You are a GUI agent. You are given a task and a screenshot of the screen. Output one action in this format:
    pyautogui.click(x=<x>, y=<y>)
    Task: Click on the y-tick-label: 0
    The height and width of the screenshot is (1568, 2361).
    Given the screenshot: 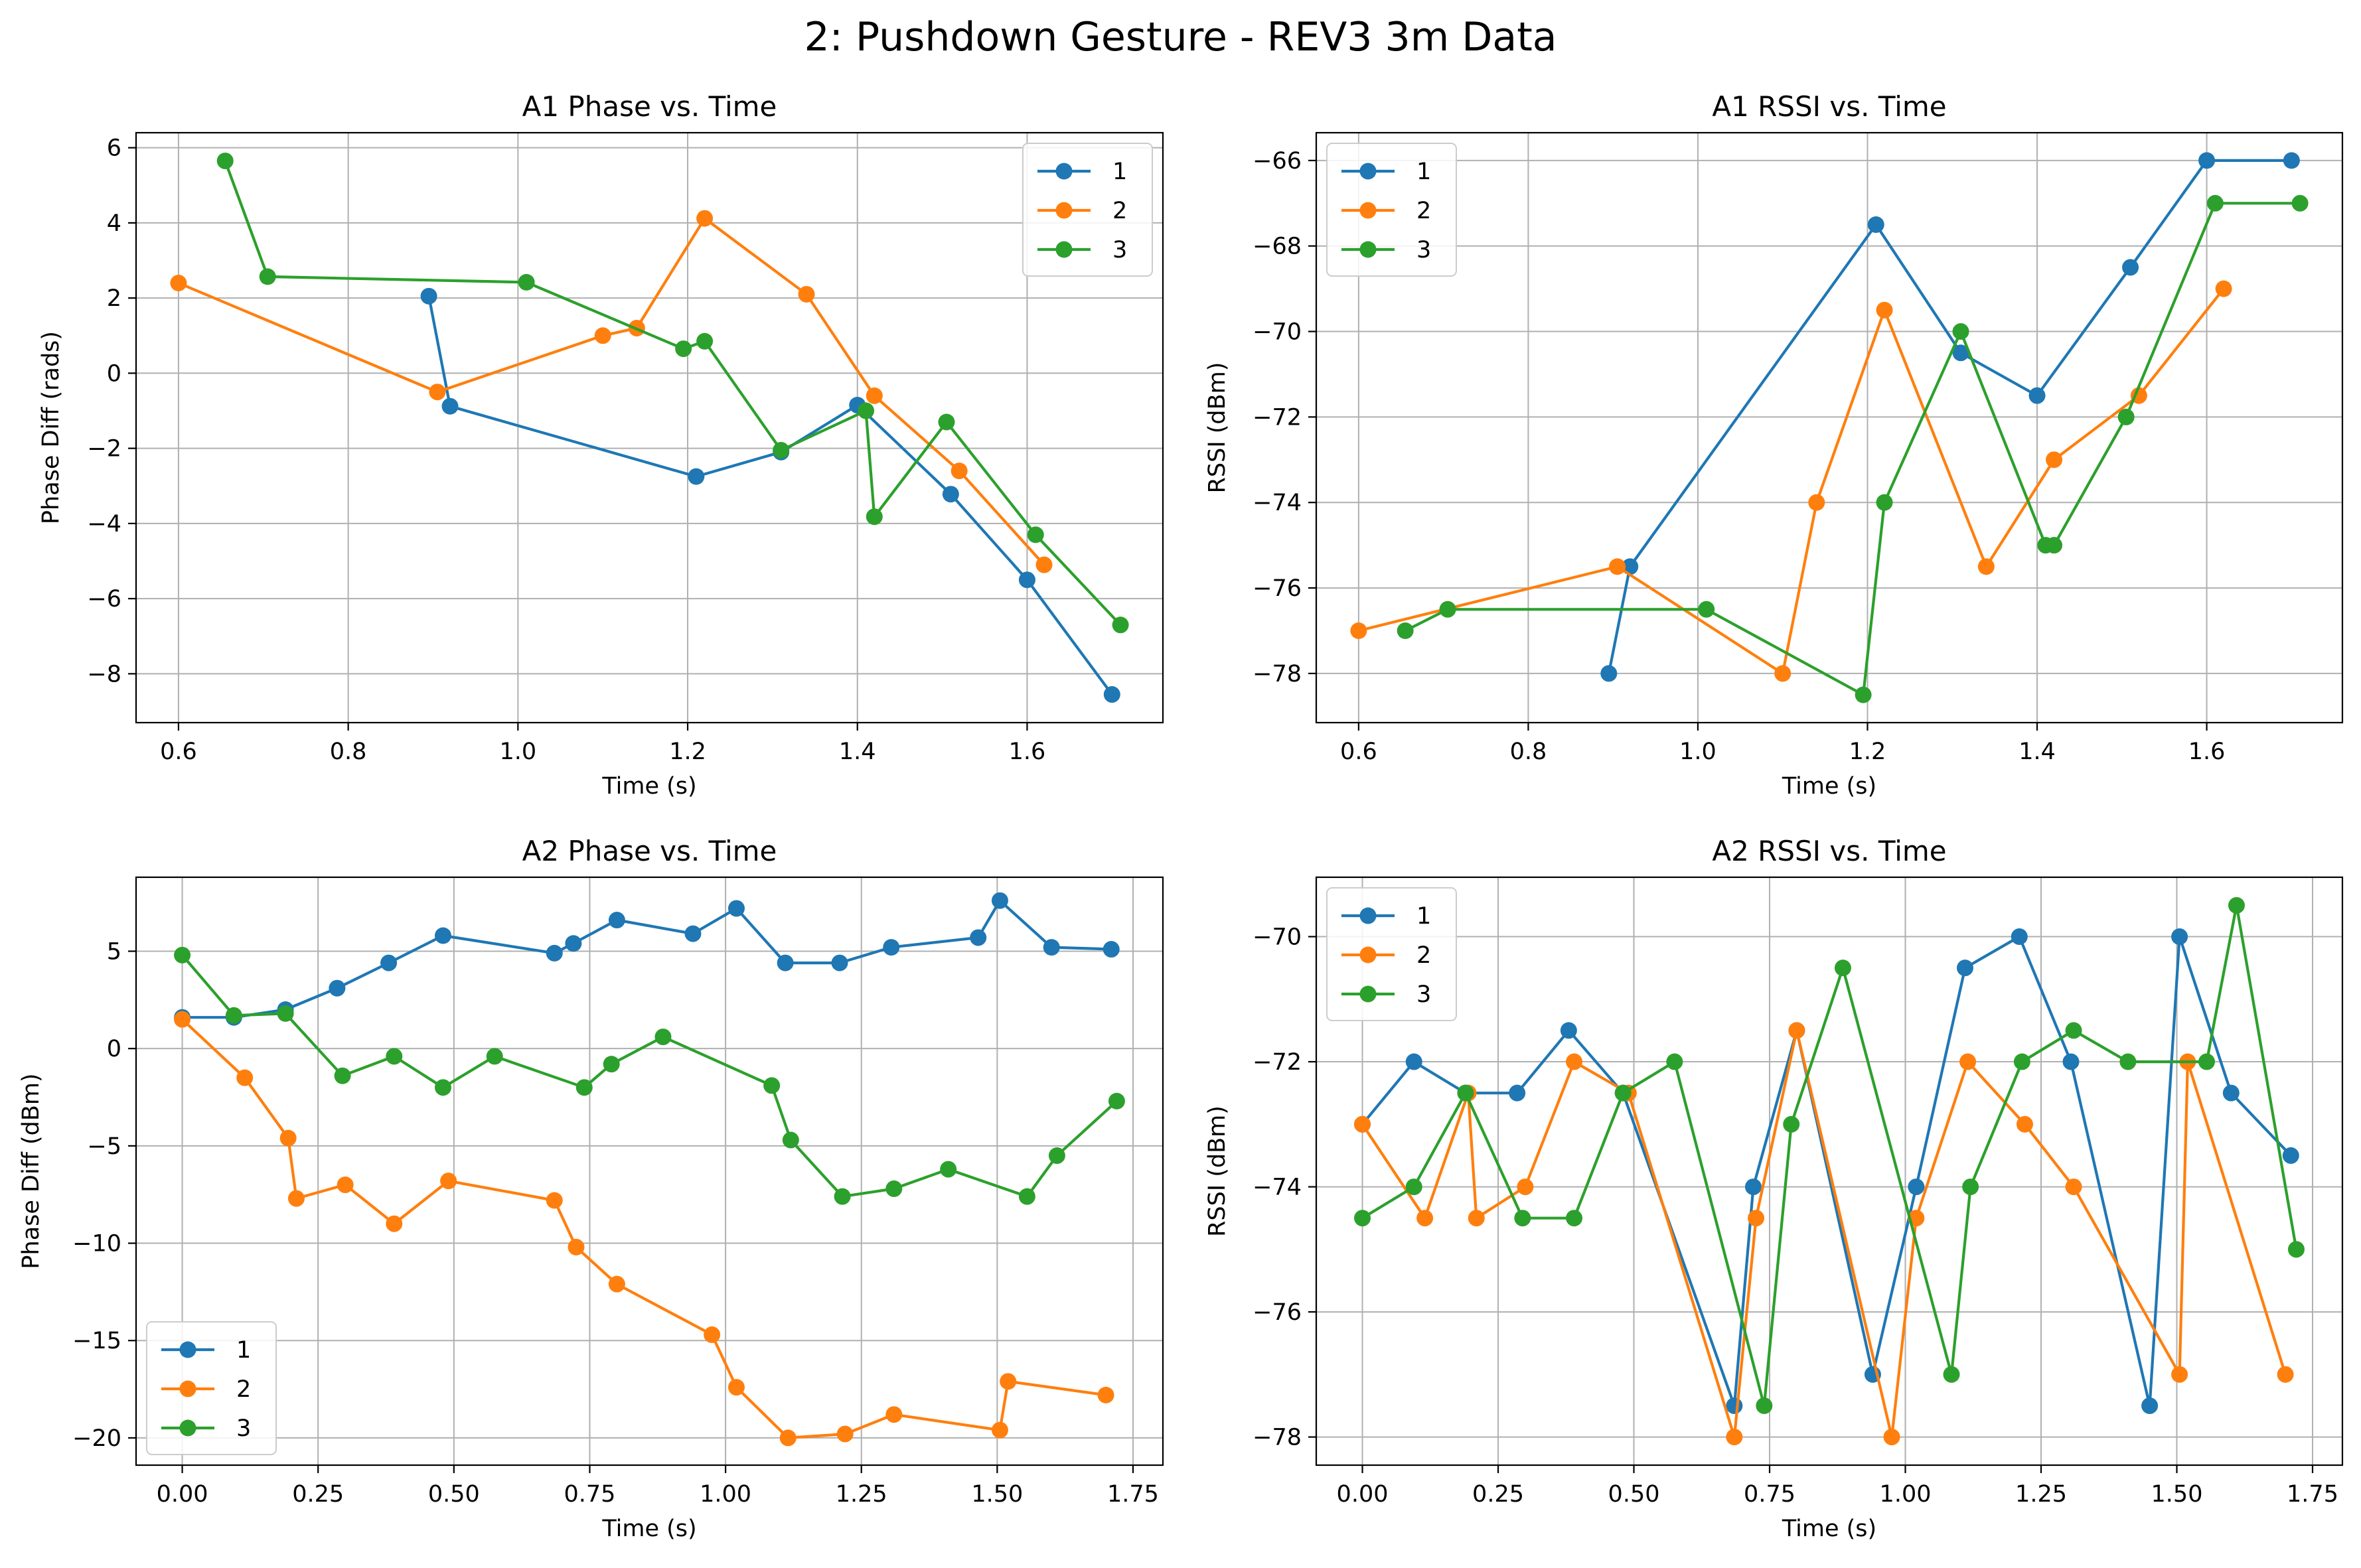 What is the action you would take?
    pyautogui.click(x=114, y=373)
    